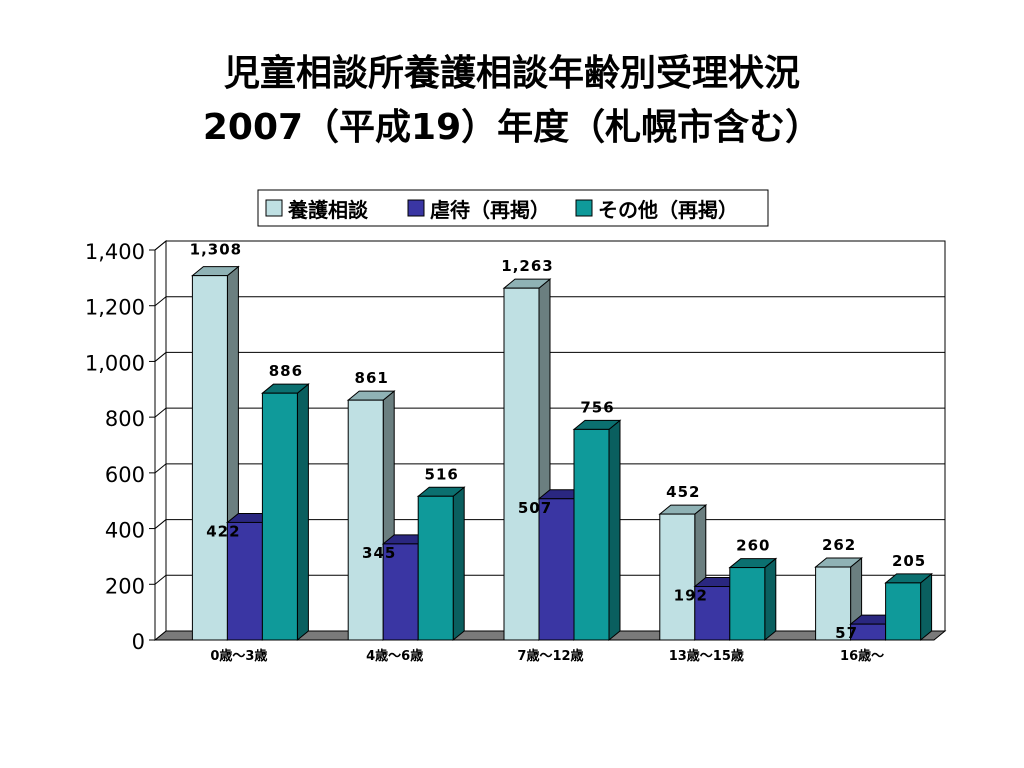  What do you see at coordinates (668, 210) in the screenshot?
I see `legend-label: その他（再掲）` at bounding box center [668, 210].